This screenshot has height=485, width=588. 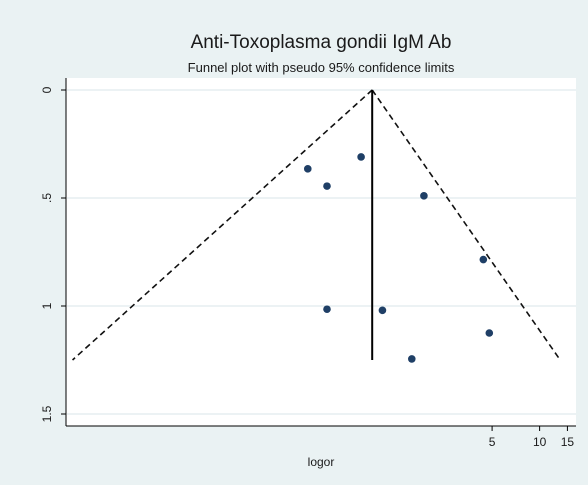 What do you see at coordinates (532, 437) in the screenshot?
I see `x-axis-ticks: 5 10 15` at bounding box center [532, 437].